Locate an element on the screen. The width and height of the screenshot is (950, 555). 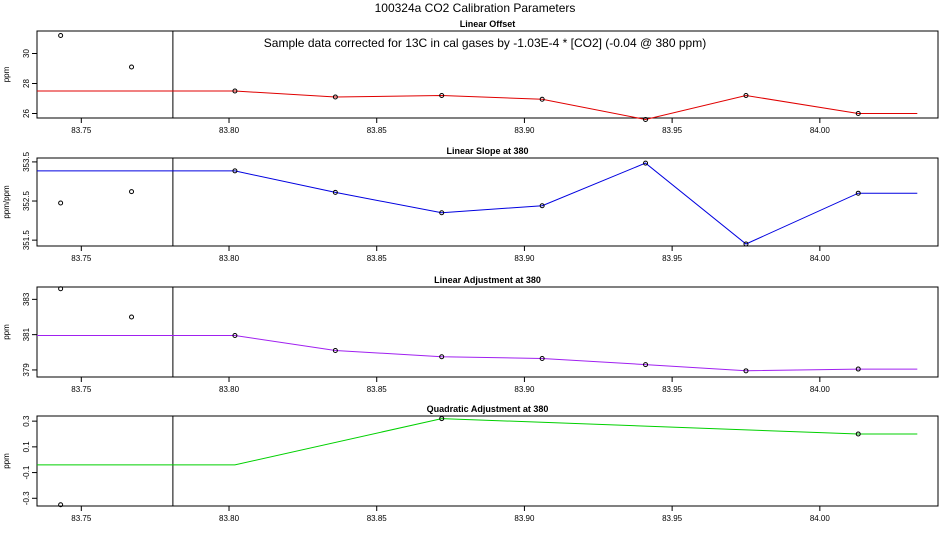
y-tick-label: 0.1 is located at coordinates (26, 447).